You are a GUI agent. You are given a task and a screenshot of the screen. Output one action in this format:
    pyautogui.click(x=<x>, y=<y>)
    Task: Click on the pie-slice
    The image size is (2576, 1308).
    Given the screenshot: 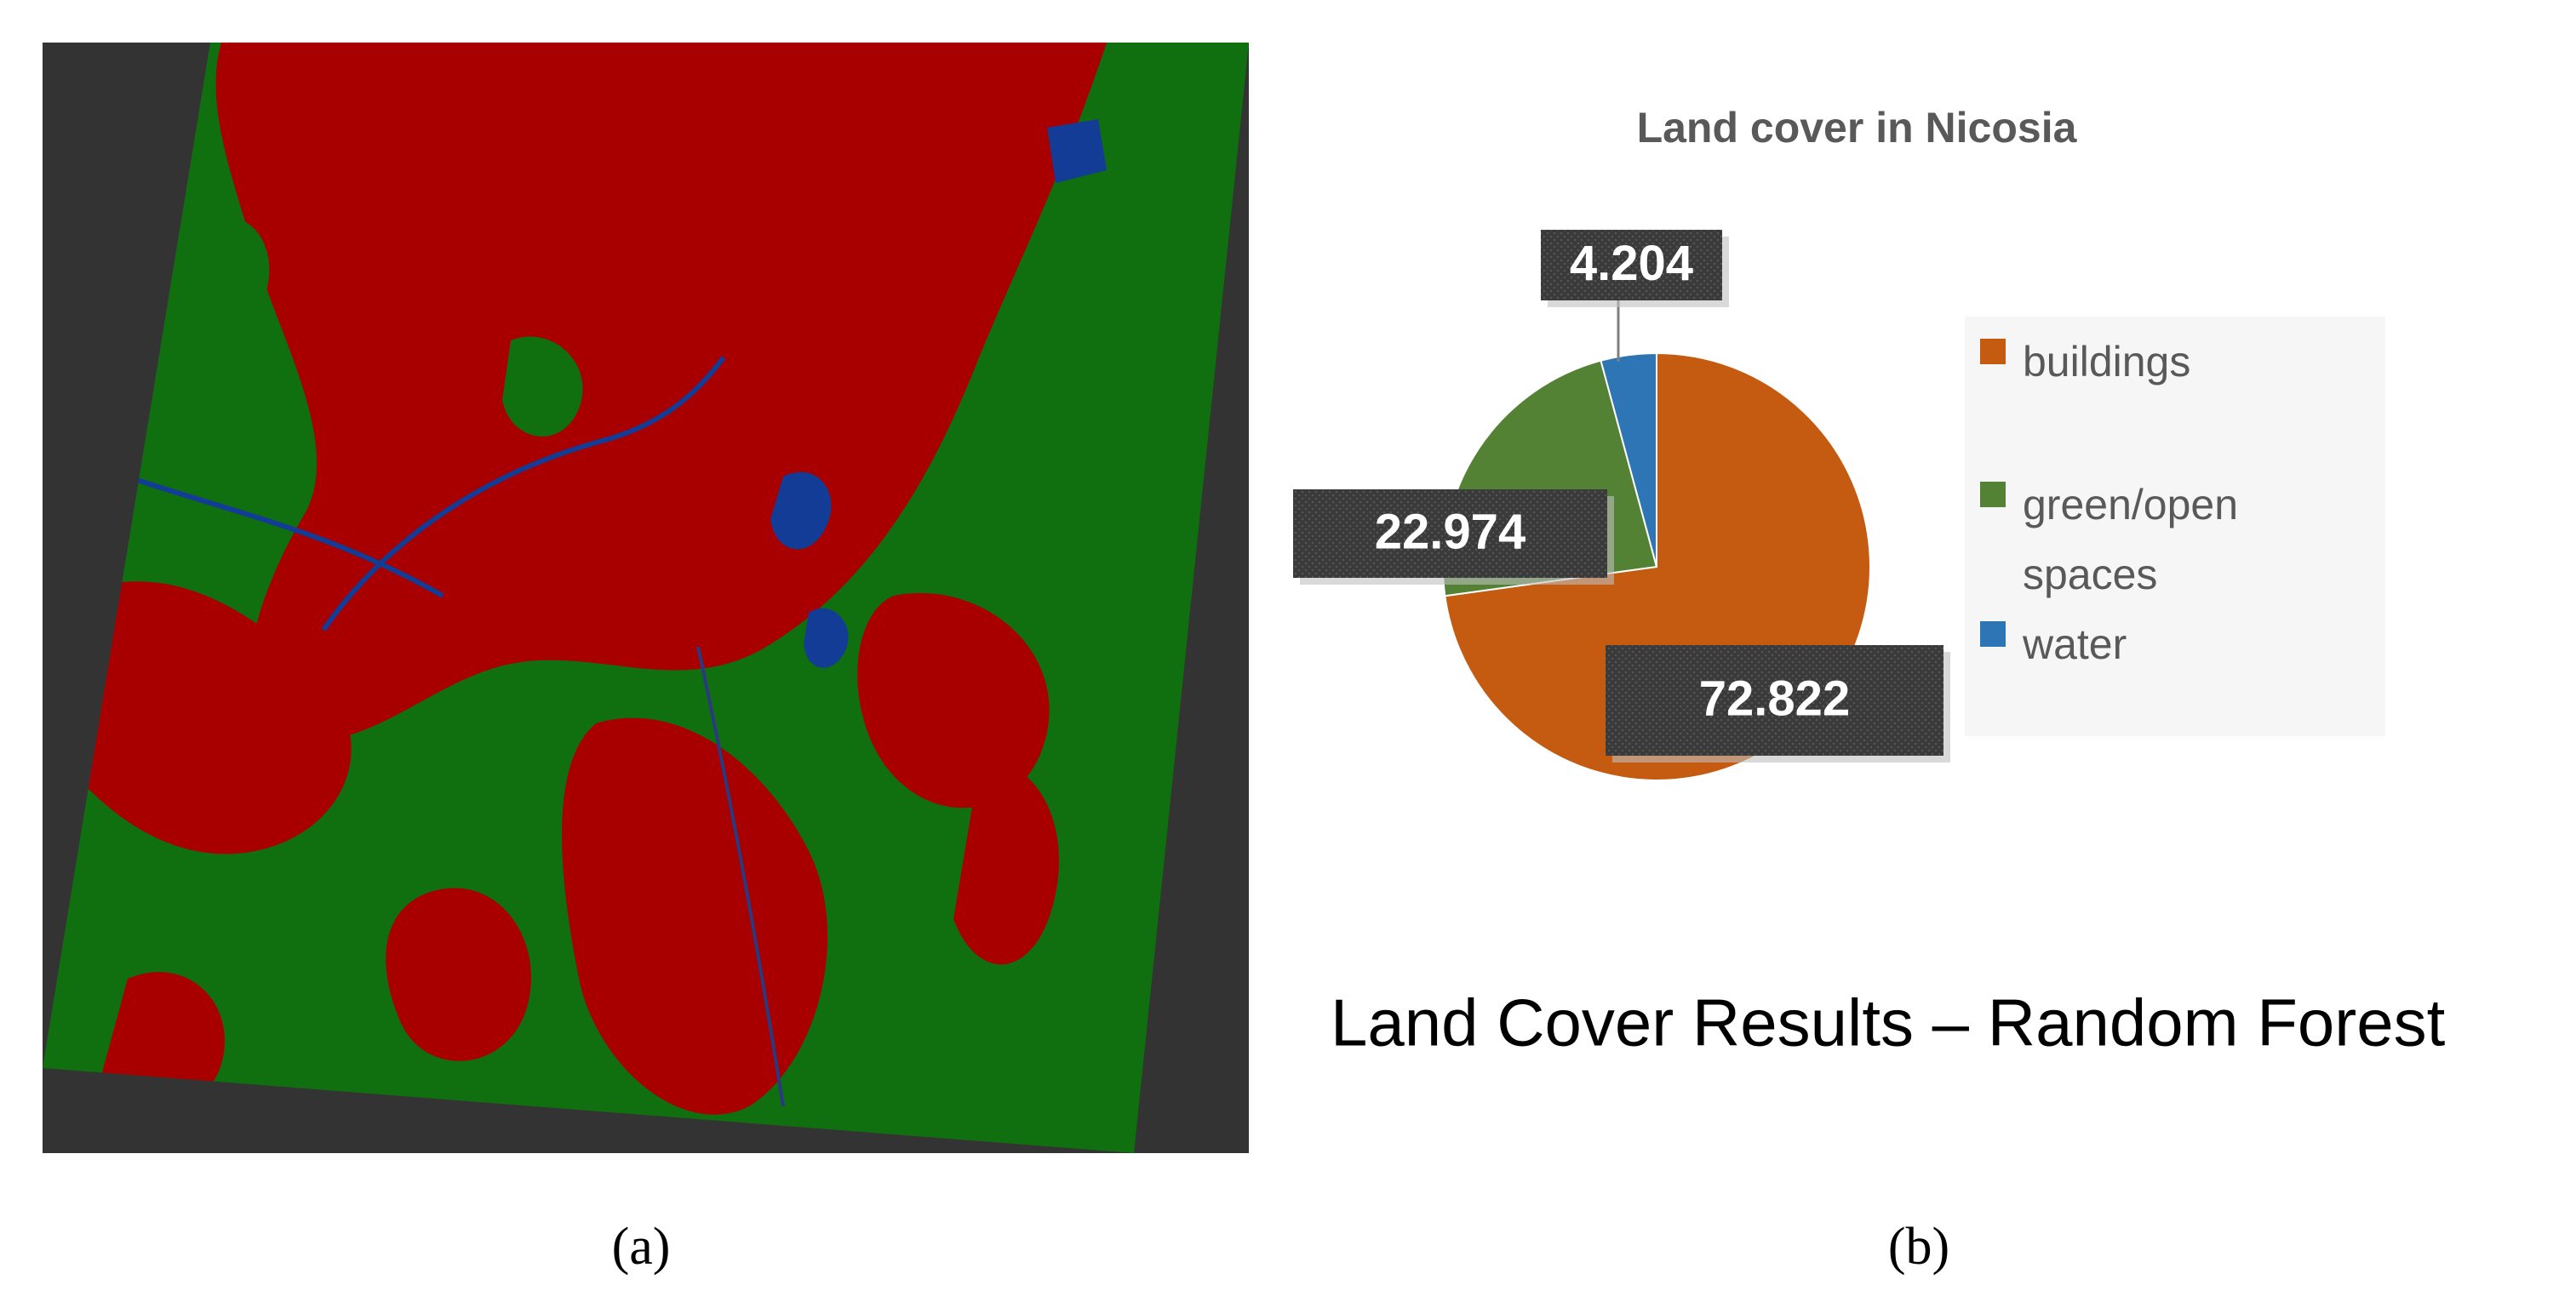 What is the action you would take?
    pyautogui.click(x=1628, y=459)
    